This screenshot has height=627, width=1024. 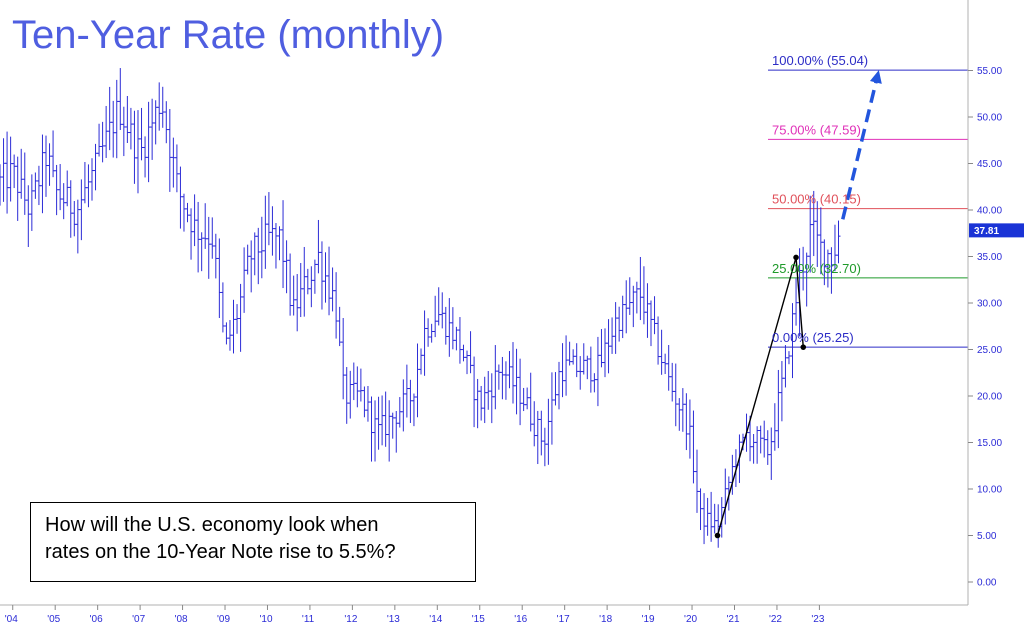 What do you see at coordinates (860, 149) in the screenshot?
I see `projection-line` at bounding box center [860, 149].